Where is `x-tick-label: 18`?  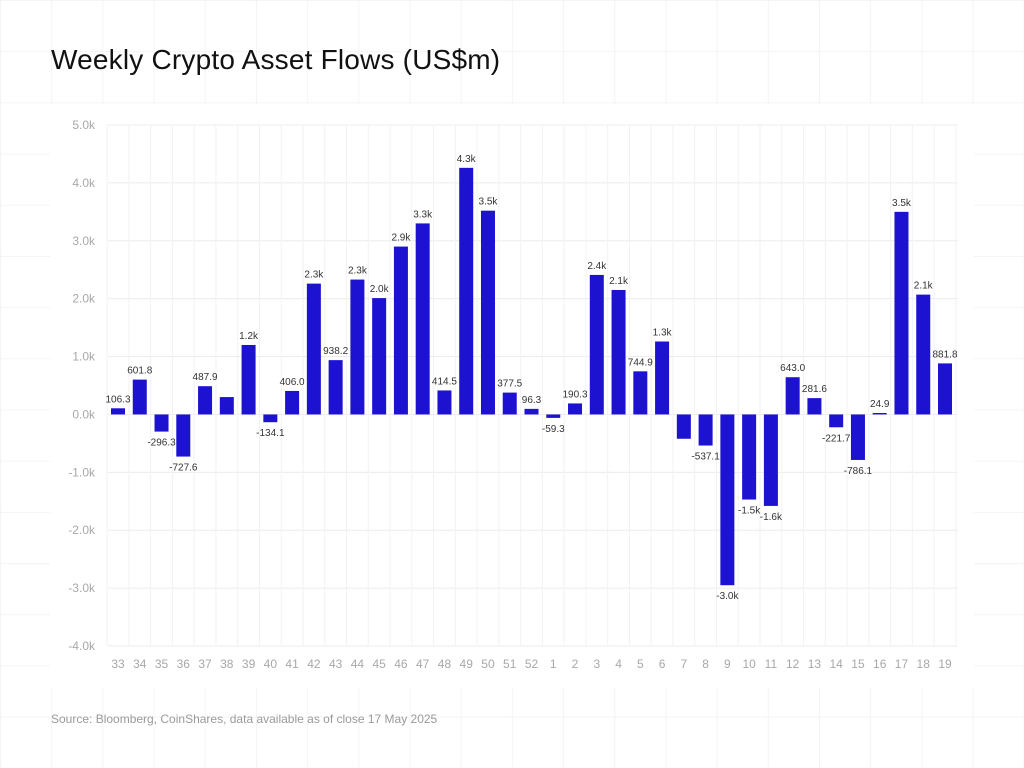 x-tick-label: 18 is located at coordinates (924, 664).